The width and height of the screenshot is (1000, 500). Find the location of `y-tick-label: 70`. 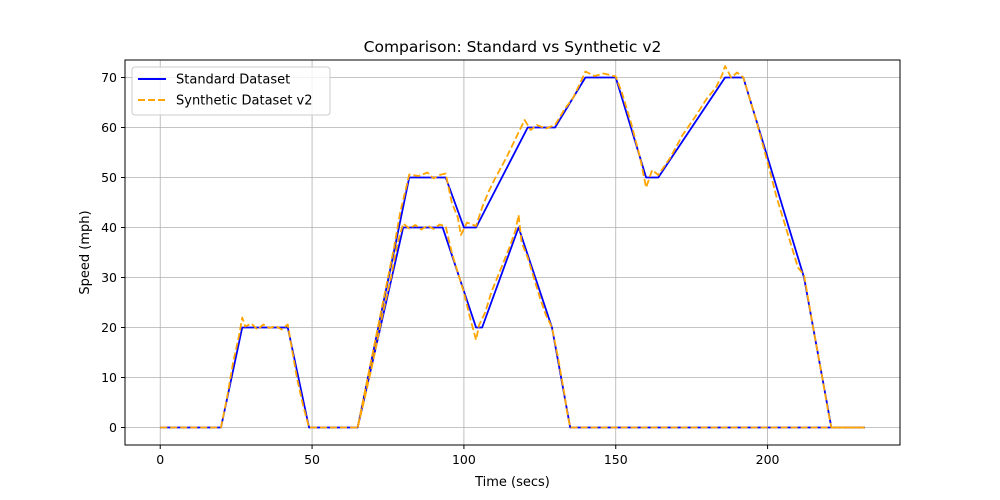

y-tick-label: 70 is located at coordinates (109, 77).